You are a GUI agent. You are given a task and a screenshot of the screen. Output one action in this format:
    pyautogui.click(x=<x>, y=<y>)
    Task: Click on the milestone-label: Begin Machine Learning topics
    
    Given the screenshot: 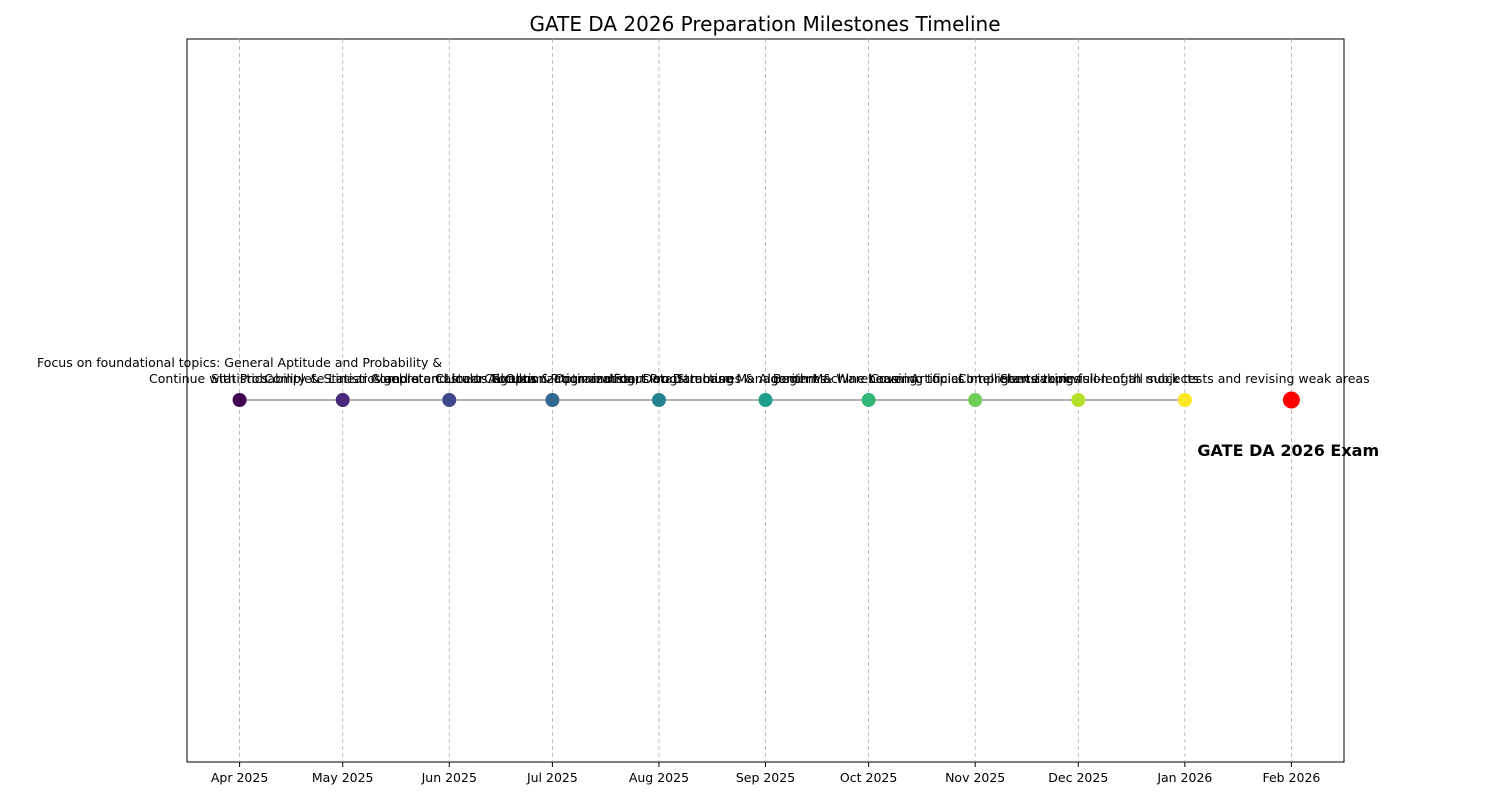 What is the action you would take?
    pyautogui.click(x=868, y=378)
    